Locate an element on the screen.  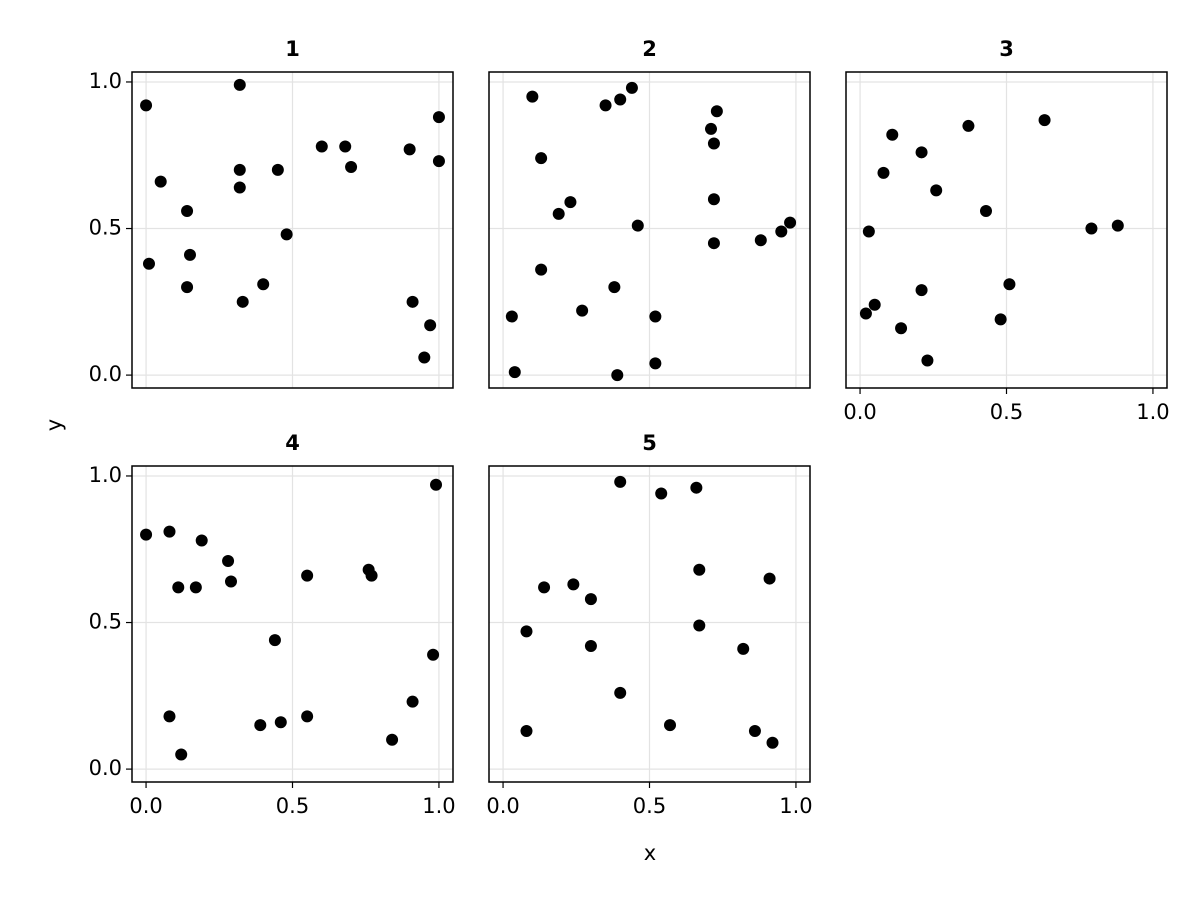
panel: 4 0.0 0.5 1.0 0.0 0.5 1.0 is located at coordinates (272, 624).